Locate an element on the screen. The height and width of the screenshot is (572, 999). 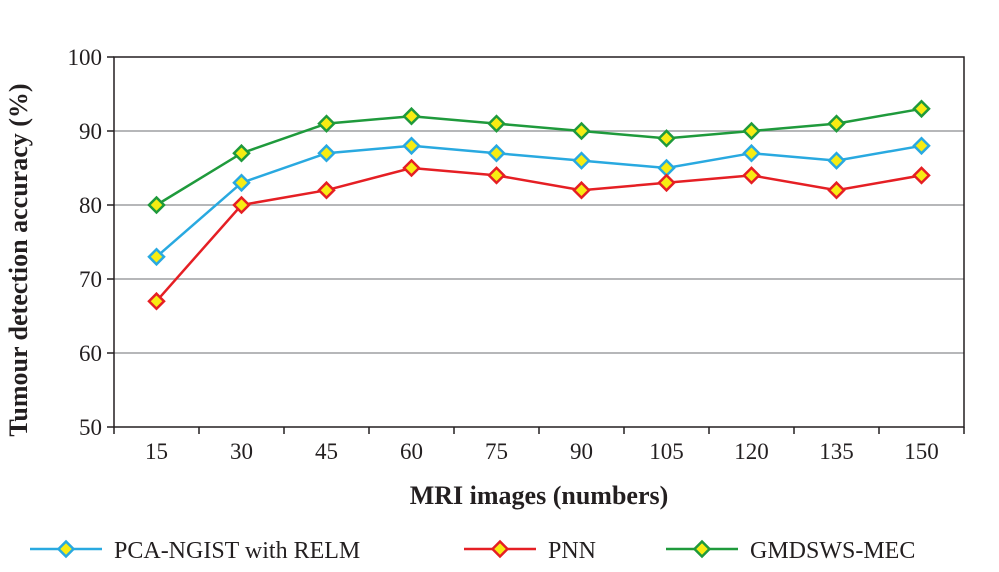
x-tick-label: 45 is located at coordinates (326, 451).